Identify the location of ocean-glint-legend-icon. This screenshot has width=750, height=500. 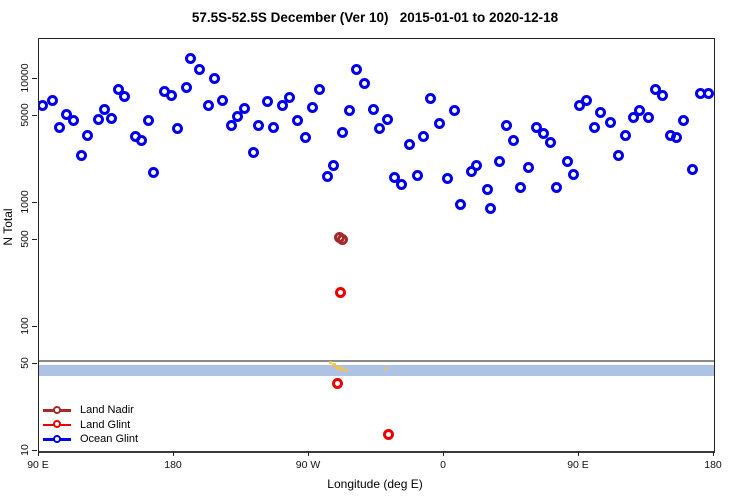
(57, 438).